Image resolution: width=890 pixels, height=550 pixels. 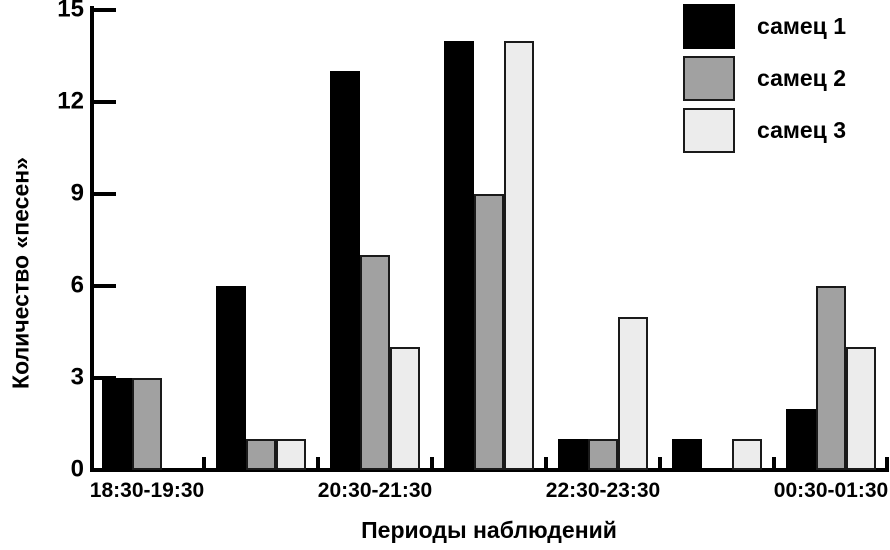 What do you see at coordinates (117, 424) in the screenshot?
I see `bar-самец-1-group-1` at bounding box center [117, 424].